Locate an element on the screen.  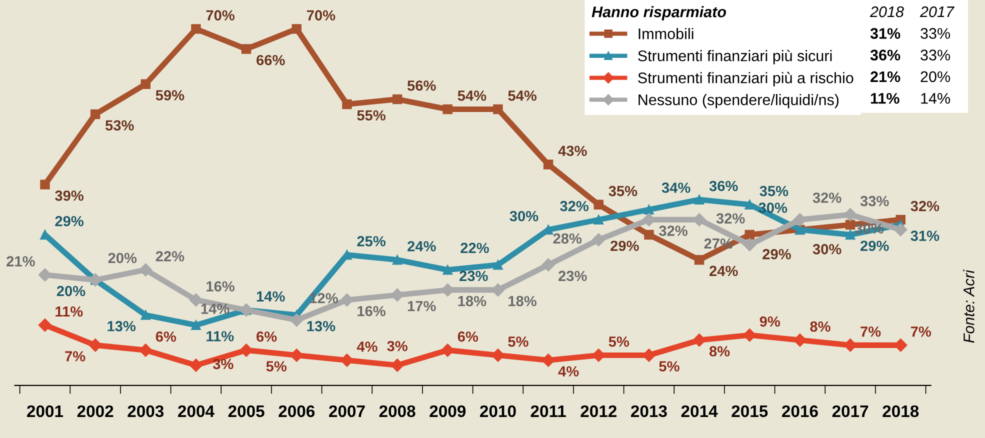
data-label: 9% is located at coordinates (770, 321).